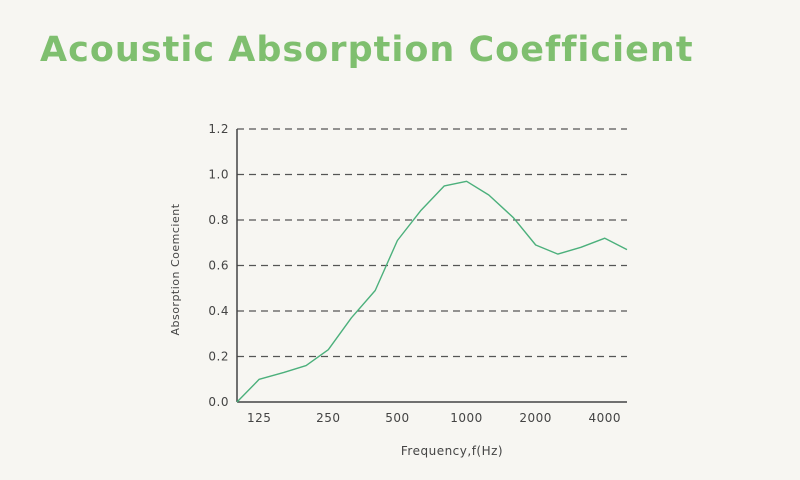 This screenshot has width=800, height=480. I want to click on y-tick-label: 0.4, so click(218, 311).